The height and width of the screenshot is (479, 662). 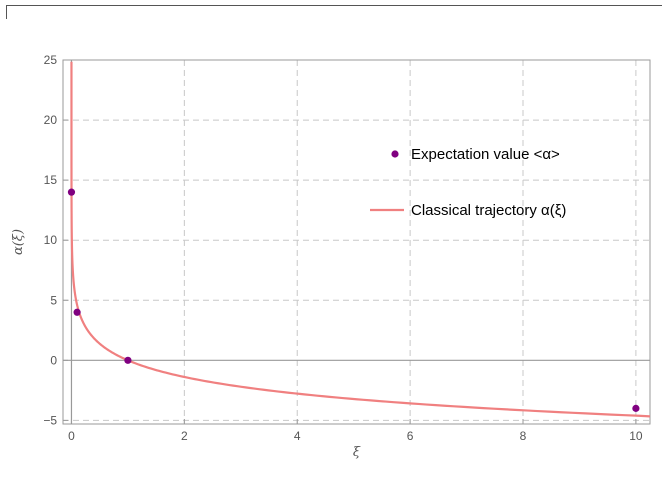 I want to click on y-tick-label: 5, so click(x=53, y=300).